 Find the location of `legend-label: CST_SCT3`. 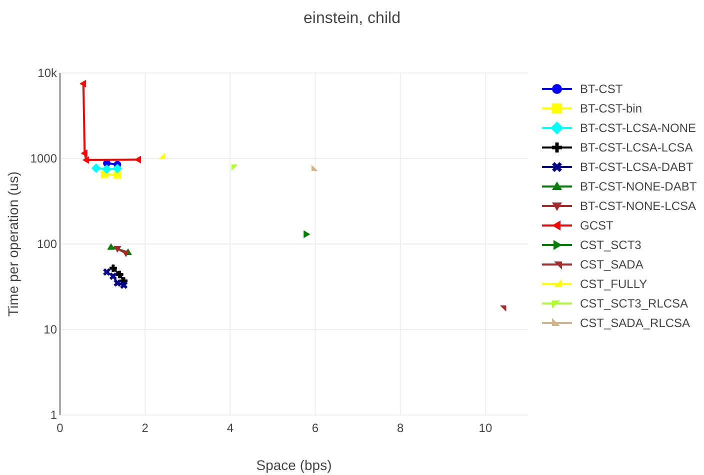

legend-label: CST_SCT3 is located at coordinates (611, 245).